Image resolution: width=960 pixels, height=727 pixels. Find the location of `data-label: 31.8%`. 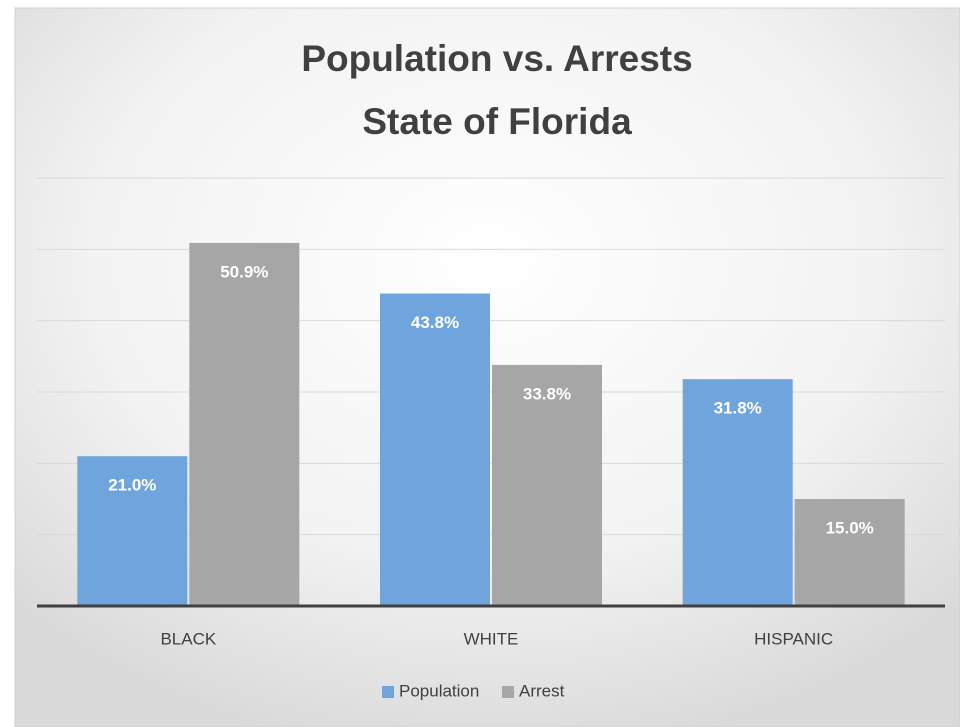

data-label: 31.8% is located at coordinates (738, 408).